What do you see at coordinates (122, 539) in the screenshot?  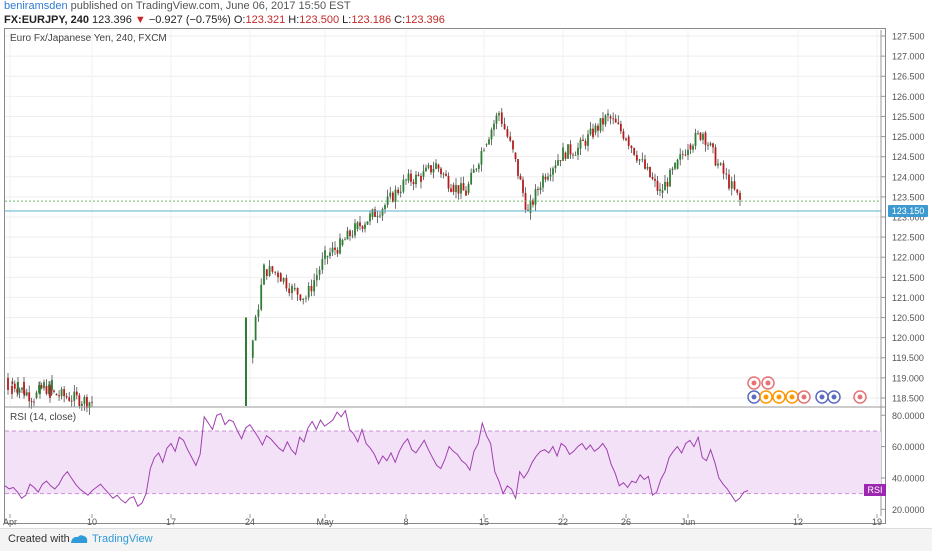 I see `tradingview-link: TradingView` at bounding box center [122, 539].